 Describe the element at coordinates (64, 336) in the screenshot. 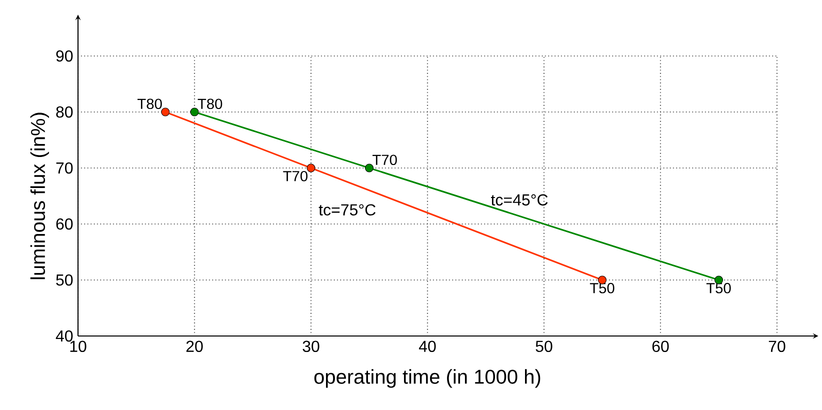

I see `y-tick-label: 40` at that location.